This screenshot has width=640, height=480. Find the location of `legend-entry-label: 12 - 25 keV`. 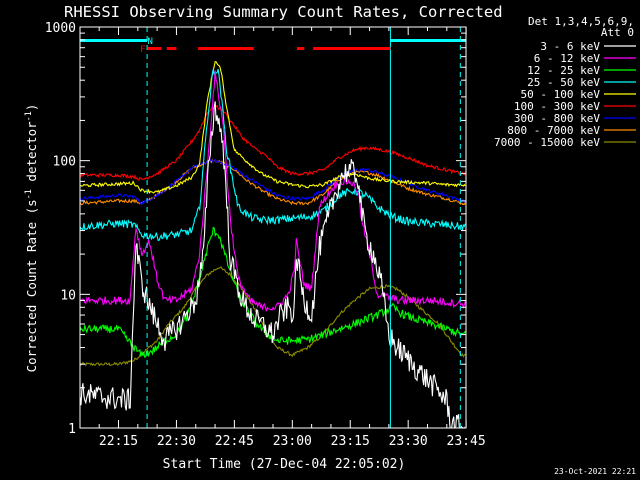

legend-entry-label: 12 - 25 keV is located at coordinates (563, 70).